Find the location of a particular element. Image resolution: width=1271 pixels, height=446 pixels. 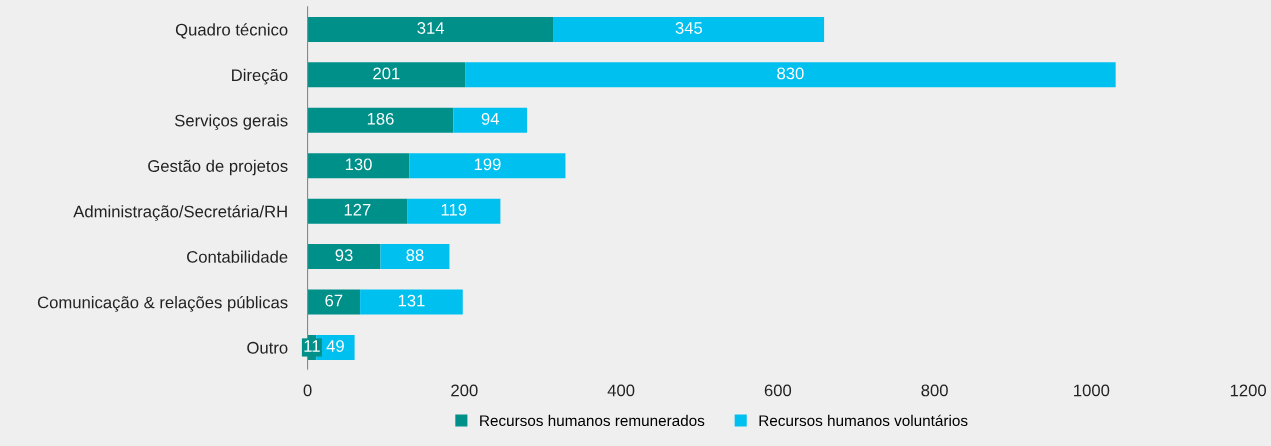

x-tick-label: 800 is located at coordinates (934, 390).